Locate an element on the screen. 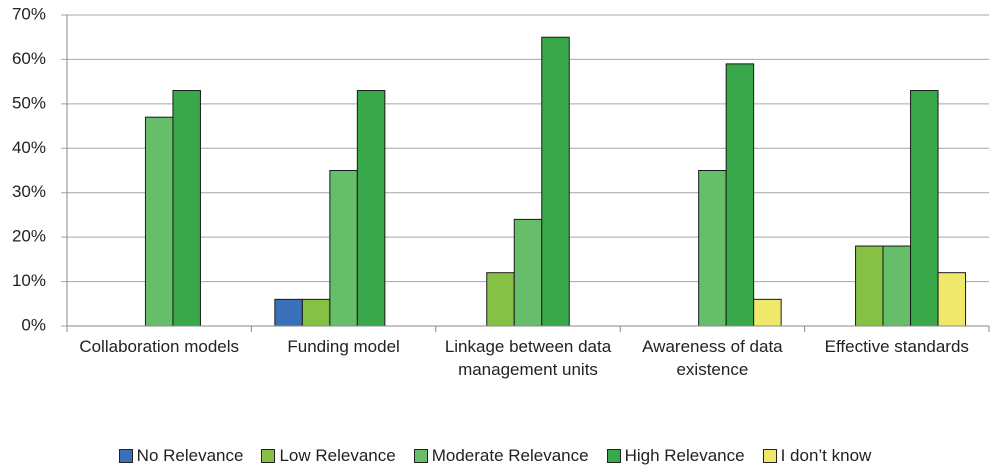  legend-label: Moderate Relevance is located at coordinates (510, 455).